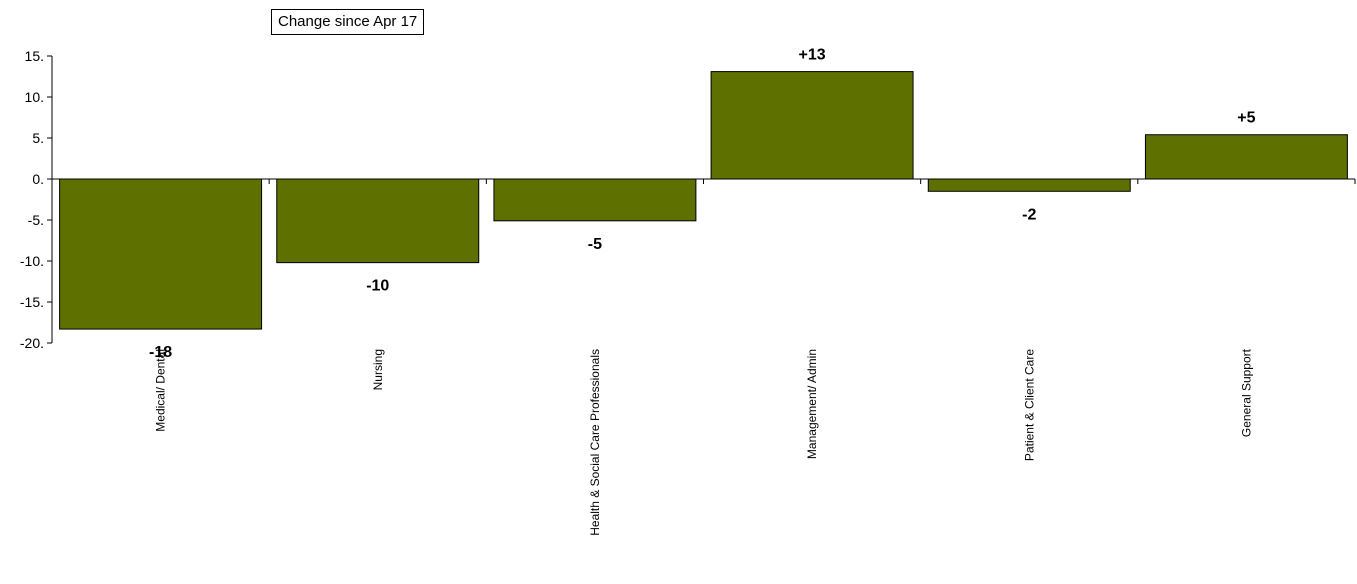 The image size is (1357, 584). Describe the element at coordinates (36, 199) in the screenshot. I see `y-axis: 15. 10. 5. 0. -5. -10. -15. -20.` at that location.